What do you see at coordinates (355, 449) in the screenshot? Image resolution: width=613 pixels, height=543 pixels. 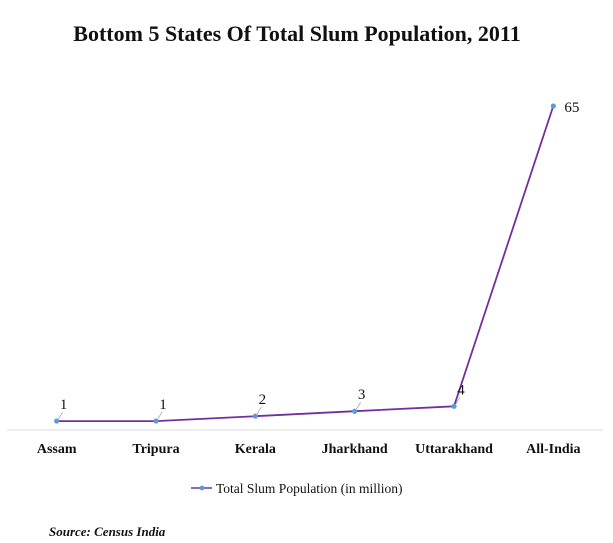 I see `x-tick-label-jharkhand: Jharkhand` at bounding box center [355, 449].